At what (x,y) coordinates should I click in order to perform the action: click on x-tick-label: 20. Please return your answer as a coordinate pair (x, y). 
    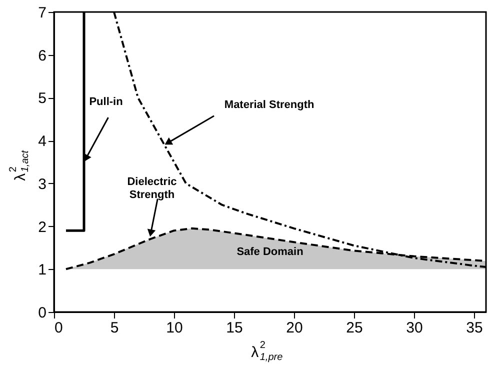
    Looking at the image, I should click on (294, 328).